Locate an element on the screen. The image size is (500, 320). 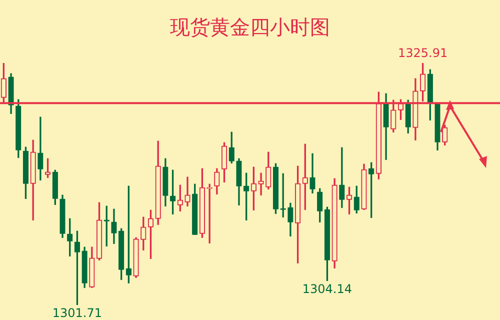
annotation: 1301.71 is located at coordinates (77, 313).